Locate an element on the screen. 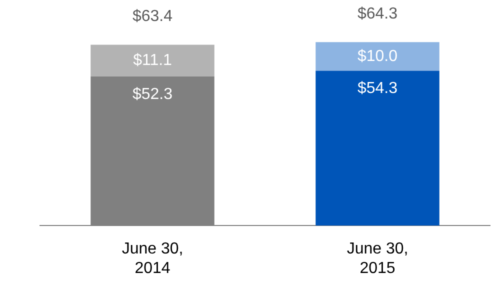  x-tick-label: June 30, 2015 is located at coordinates (377, 258).